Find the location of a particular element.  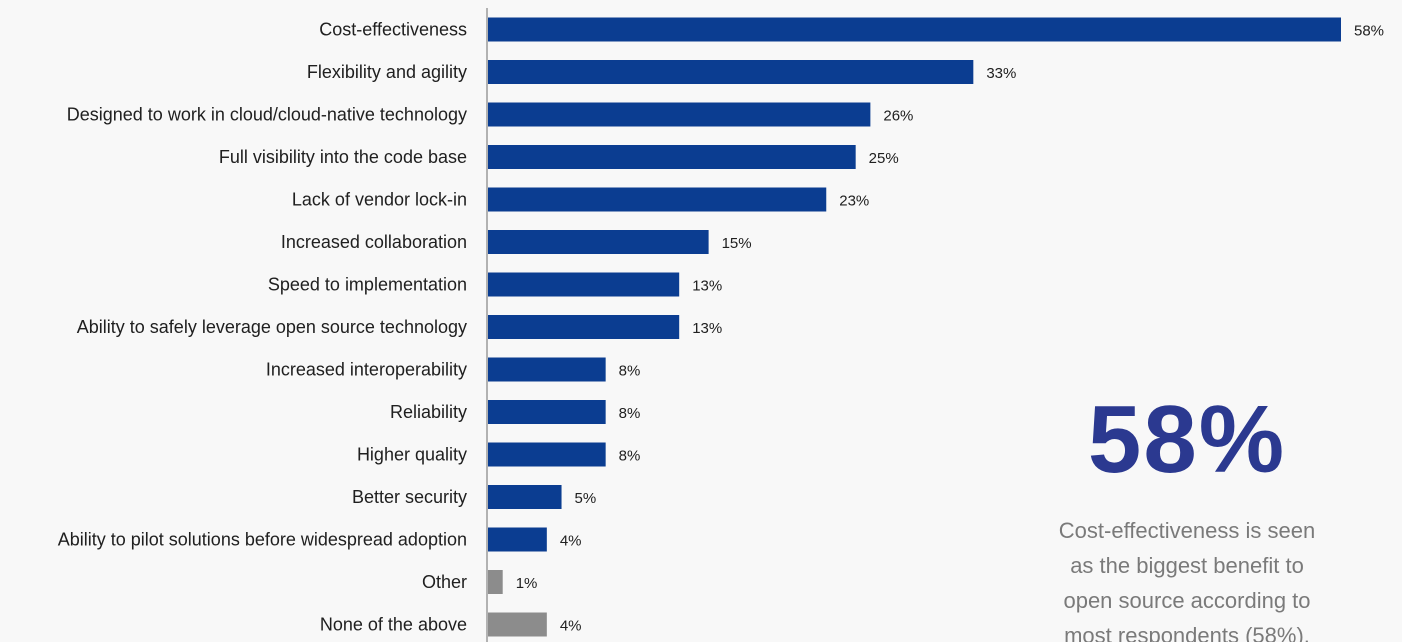

value-label: 26% is located at coordinates (898, 116).